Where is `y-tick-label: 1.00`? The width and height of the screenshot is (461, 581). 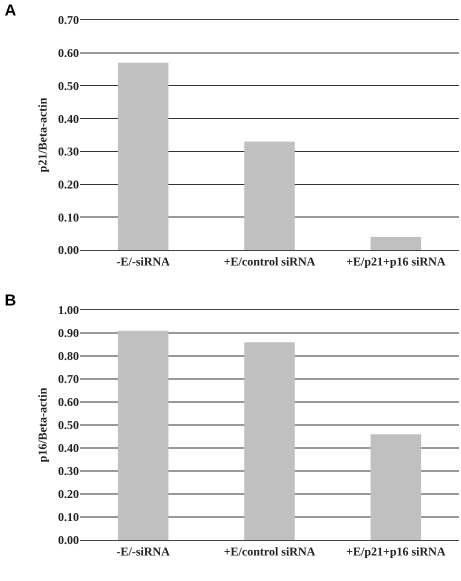
y-tick-label: 1.00 is located at coordinates (68, 310).